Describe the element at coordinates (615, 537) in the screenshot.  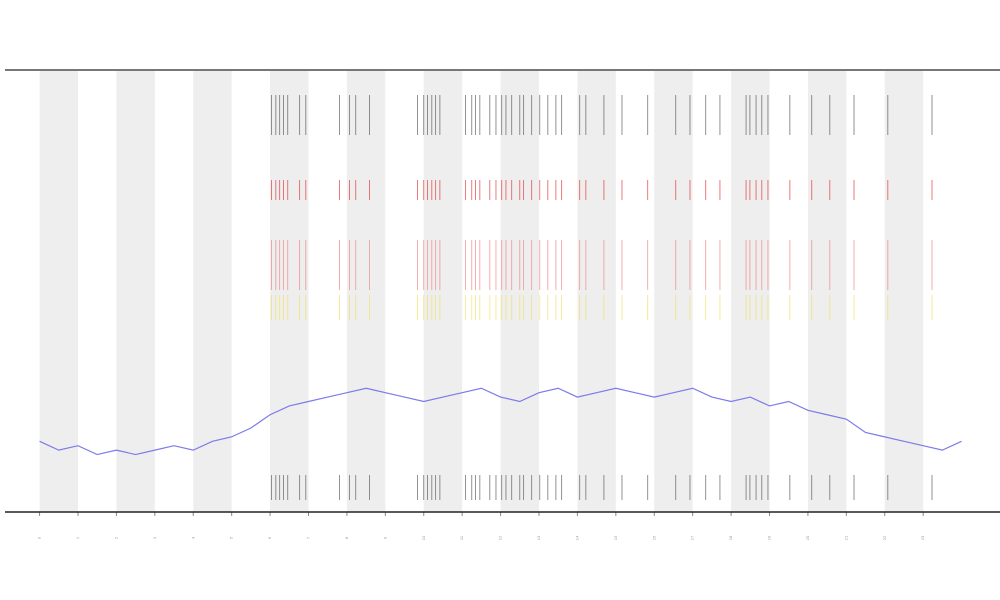
I see `x-tick-label: 15` at that location.